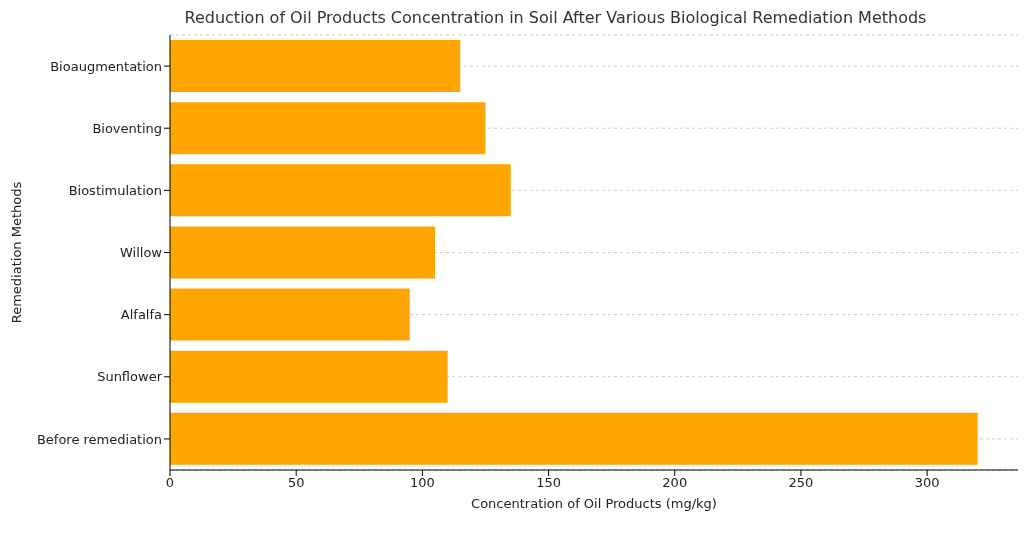 The image size is (1031, 546). I want to click on y-tick-label: Alfalfa, so click(141, 315).